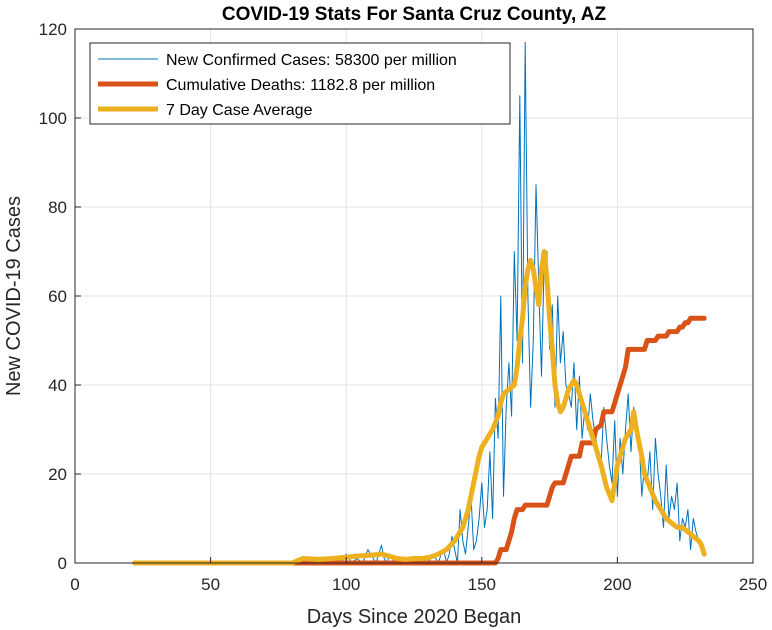 The image size is (772, 630). I want to click on y-tick-label: 120, so click(53, 29).